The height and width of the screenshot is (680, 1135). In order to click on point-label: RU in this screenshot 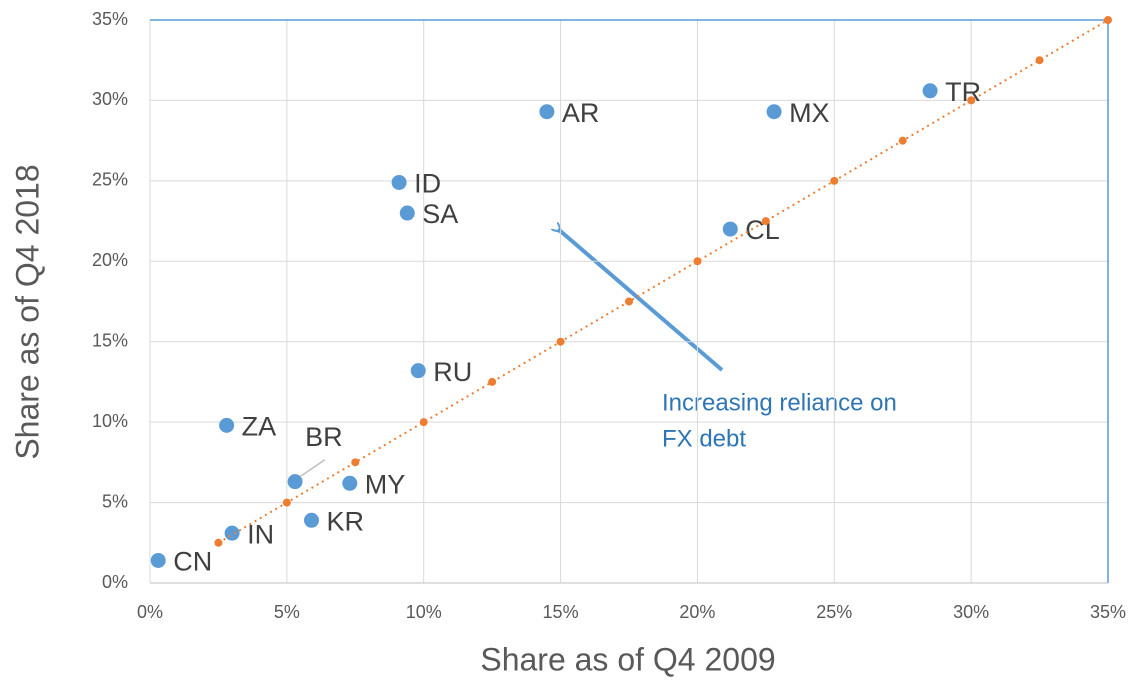, I will do `click(452, 372)`.